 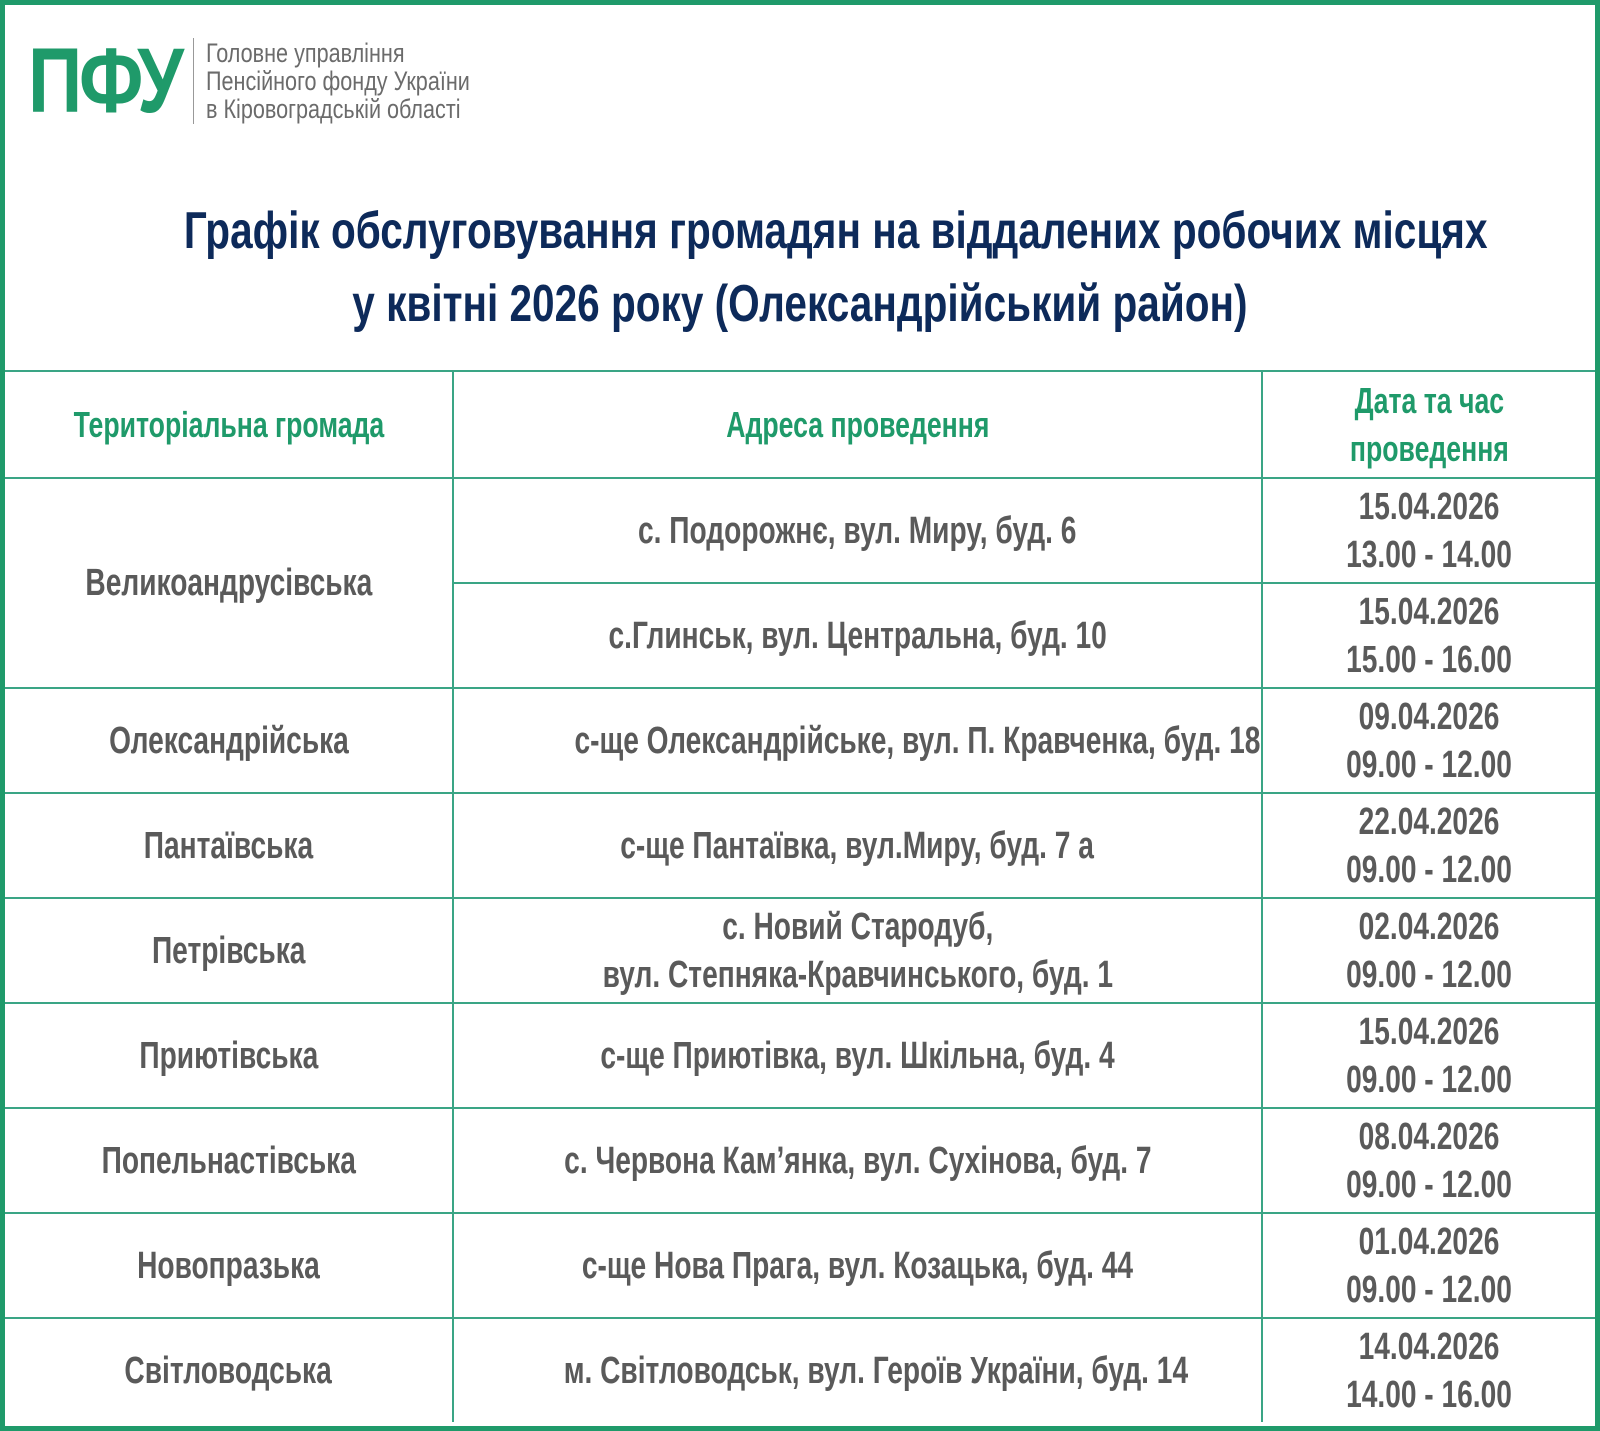 I want to click on time: 13.00 - 14.00, so click(x=1429, y=554).